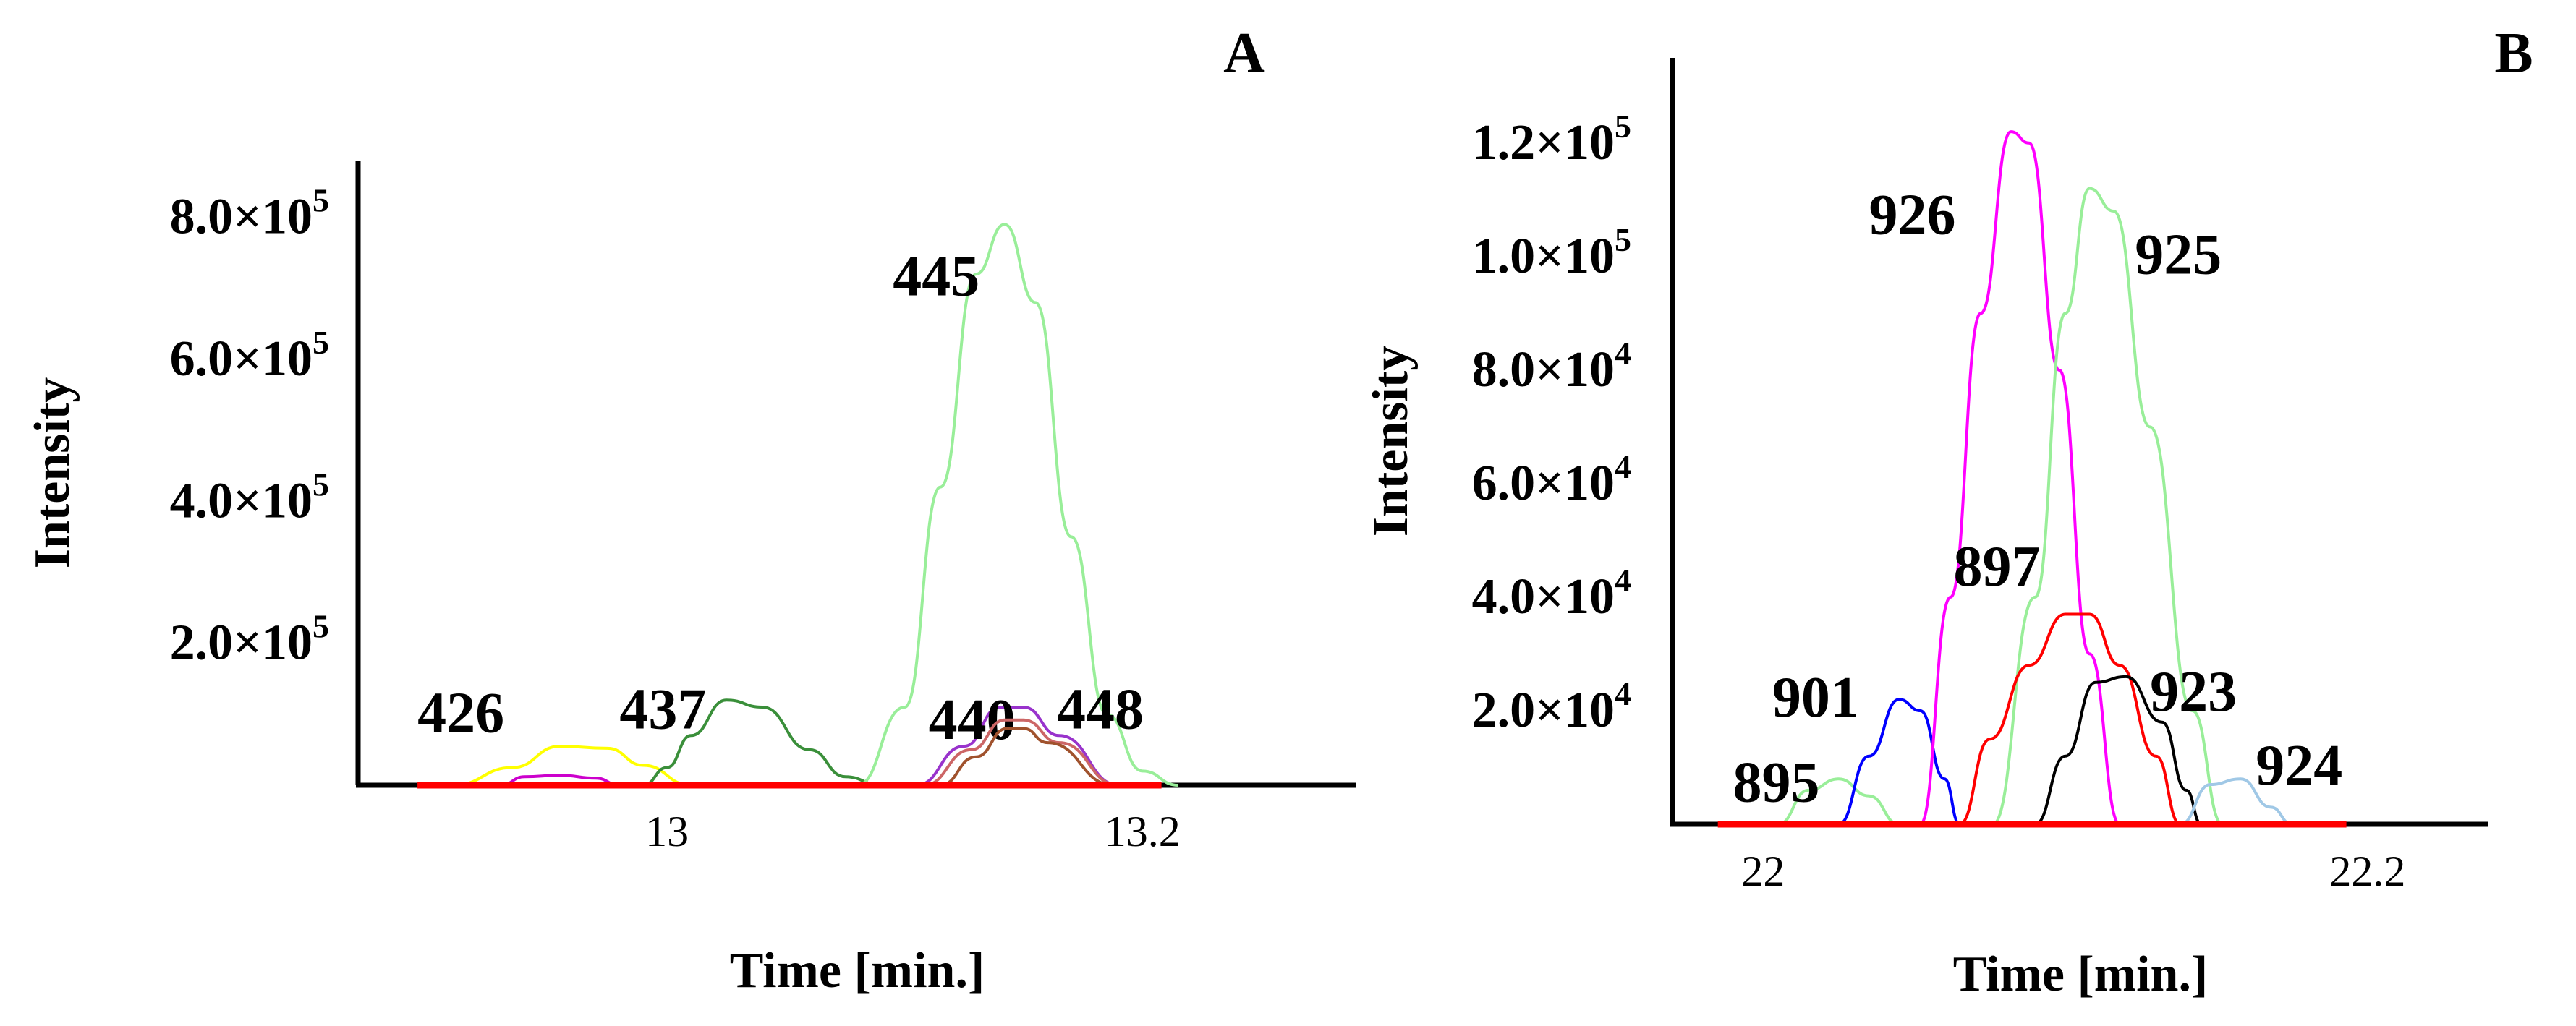 Image resolution: width=2576 pixels, height=1026 pixels. Describe the element at coordinates (662, 709) in the screenshot. I see `peak-label-437: 437` at that location.